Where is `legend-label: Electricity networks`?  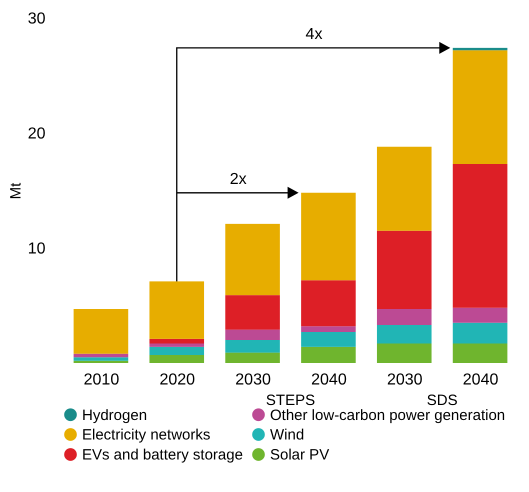
legend-label: Electricity networks is located at coordinates (146, 435).